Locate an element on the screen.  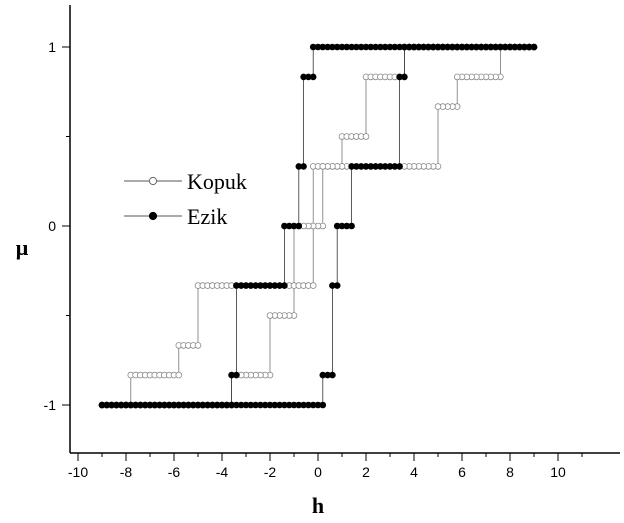
x-tick-label: 10 is located at coordinates (558, 472).